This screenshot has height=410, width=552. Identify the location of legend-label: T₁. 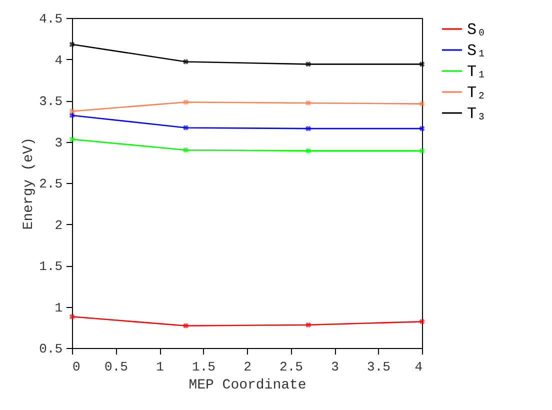
(476, 72).